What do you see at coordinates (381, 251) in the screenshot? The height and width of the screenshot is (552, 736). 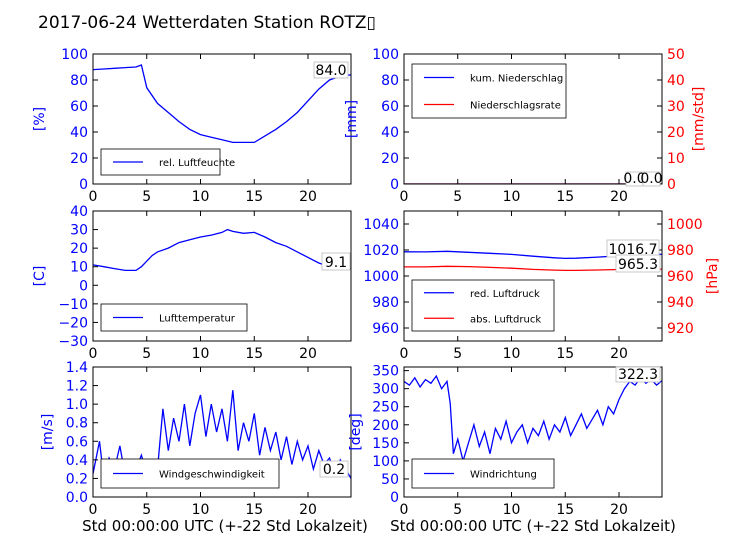 I see `y-tick-label: 1020` at bounding box center [381, 251].